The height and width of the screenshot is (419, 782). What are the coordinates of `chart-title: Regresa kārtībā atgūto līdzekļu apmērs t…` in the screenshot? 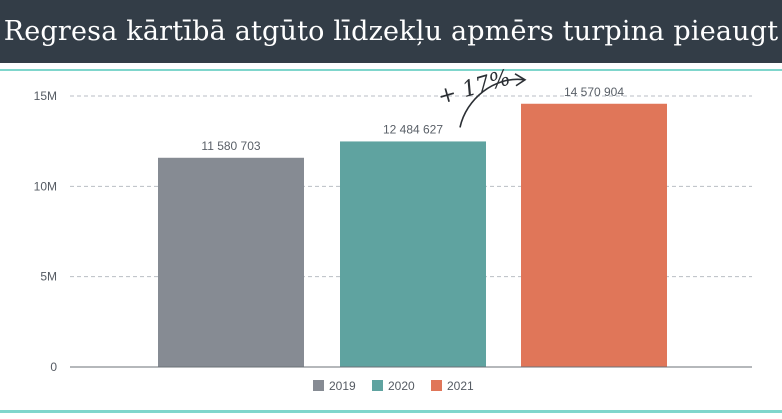 It's located at (391, 31).